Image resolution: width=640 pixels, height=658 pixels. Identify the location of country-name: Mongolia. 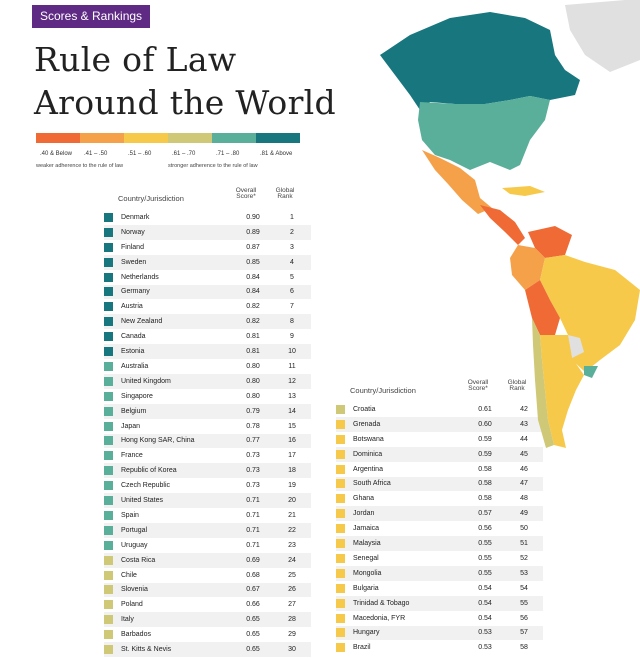
(367, 573).